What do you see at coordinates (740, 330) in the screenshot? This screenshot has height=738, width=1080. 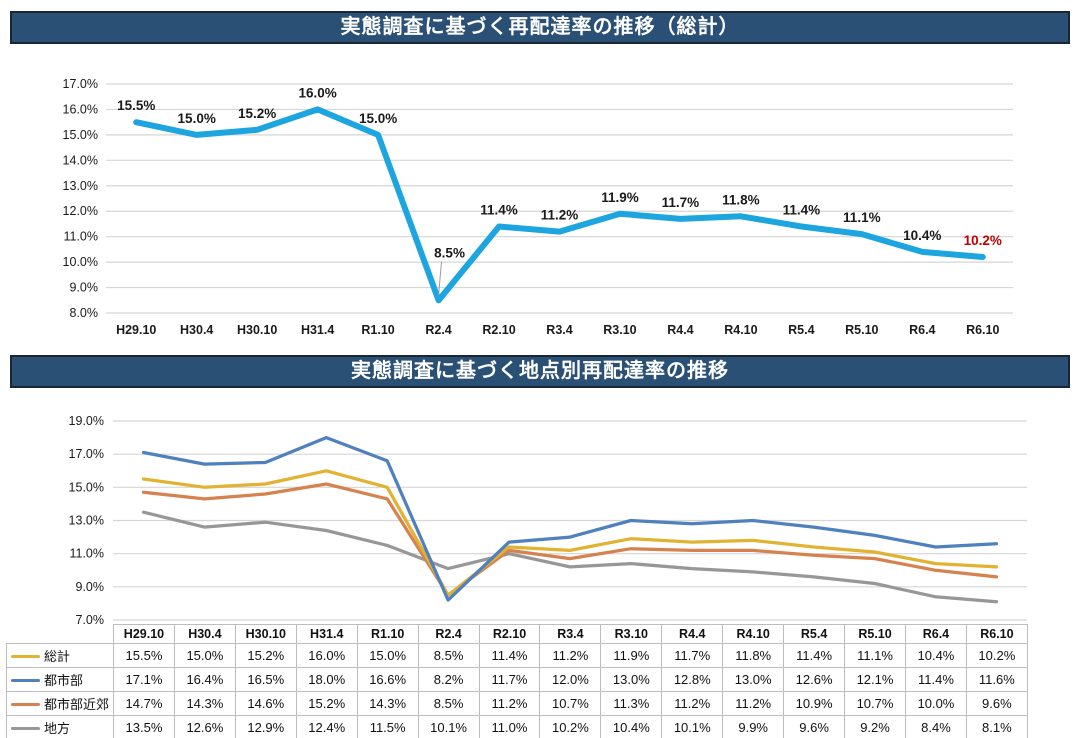 I see `x-axis-tick-label: R4.10` at bounding box center [740, 330].